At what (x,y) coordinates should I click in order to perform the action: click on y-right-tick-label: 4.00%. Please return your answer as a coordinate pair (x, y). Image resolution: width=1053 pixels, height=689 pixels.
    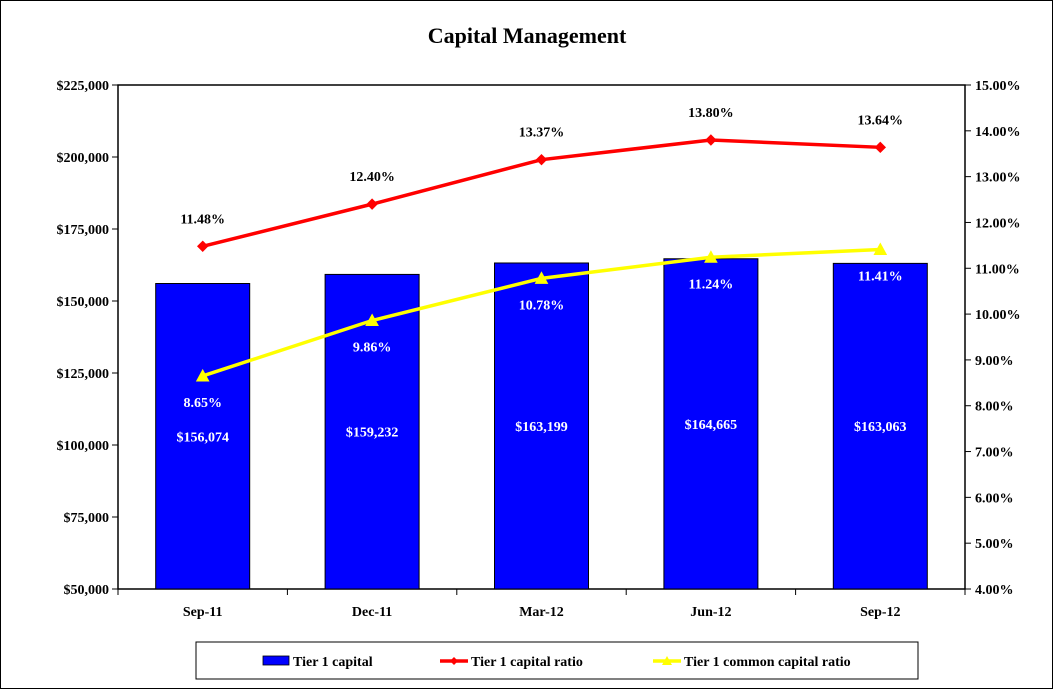
    Looking at the image, I should click on (994, 590).